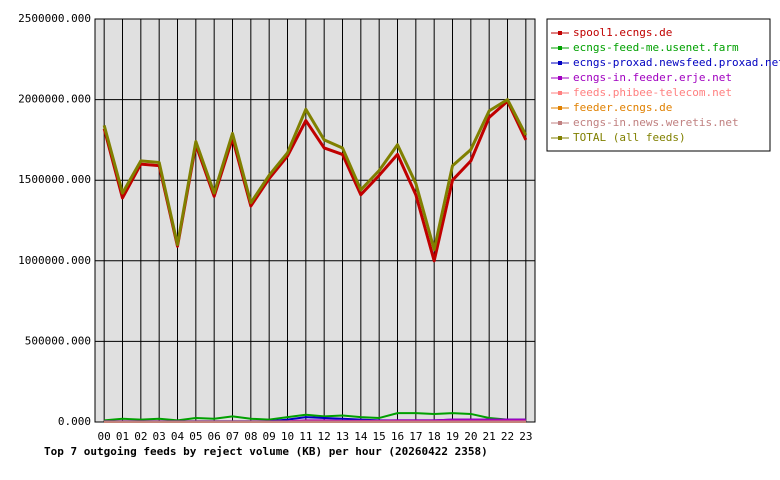  Describe the element at coordinates (676, 62) in the screenshot. I see `legend-label: ecngs-proxad.newsfeed.proxad.net` at that location.